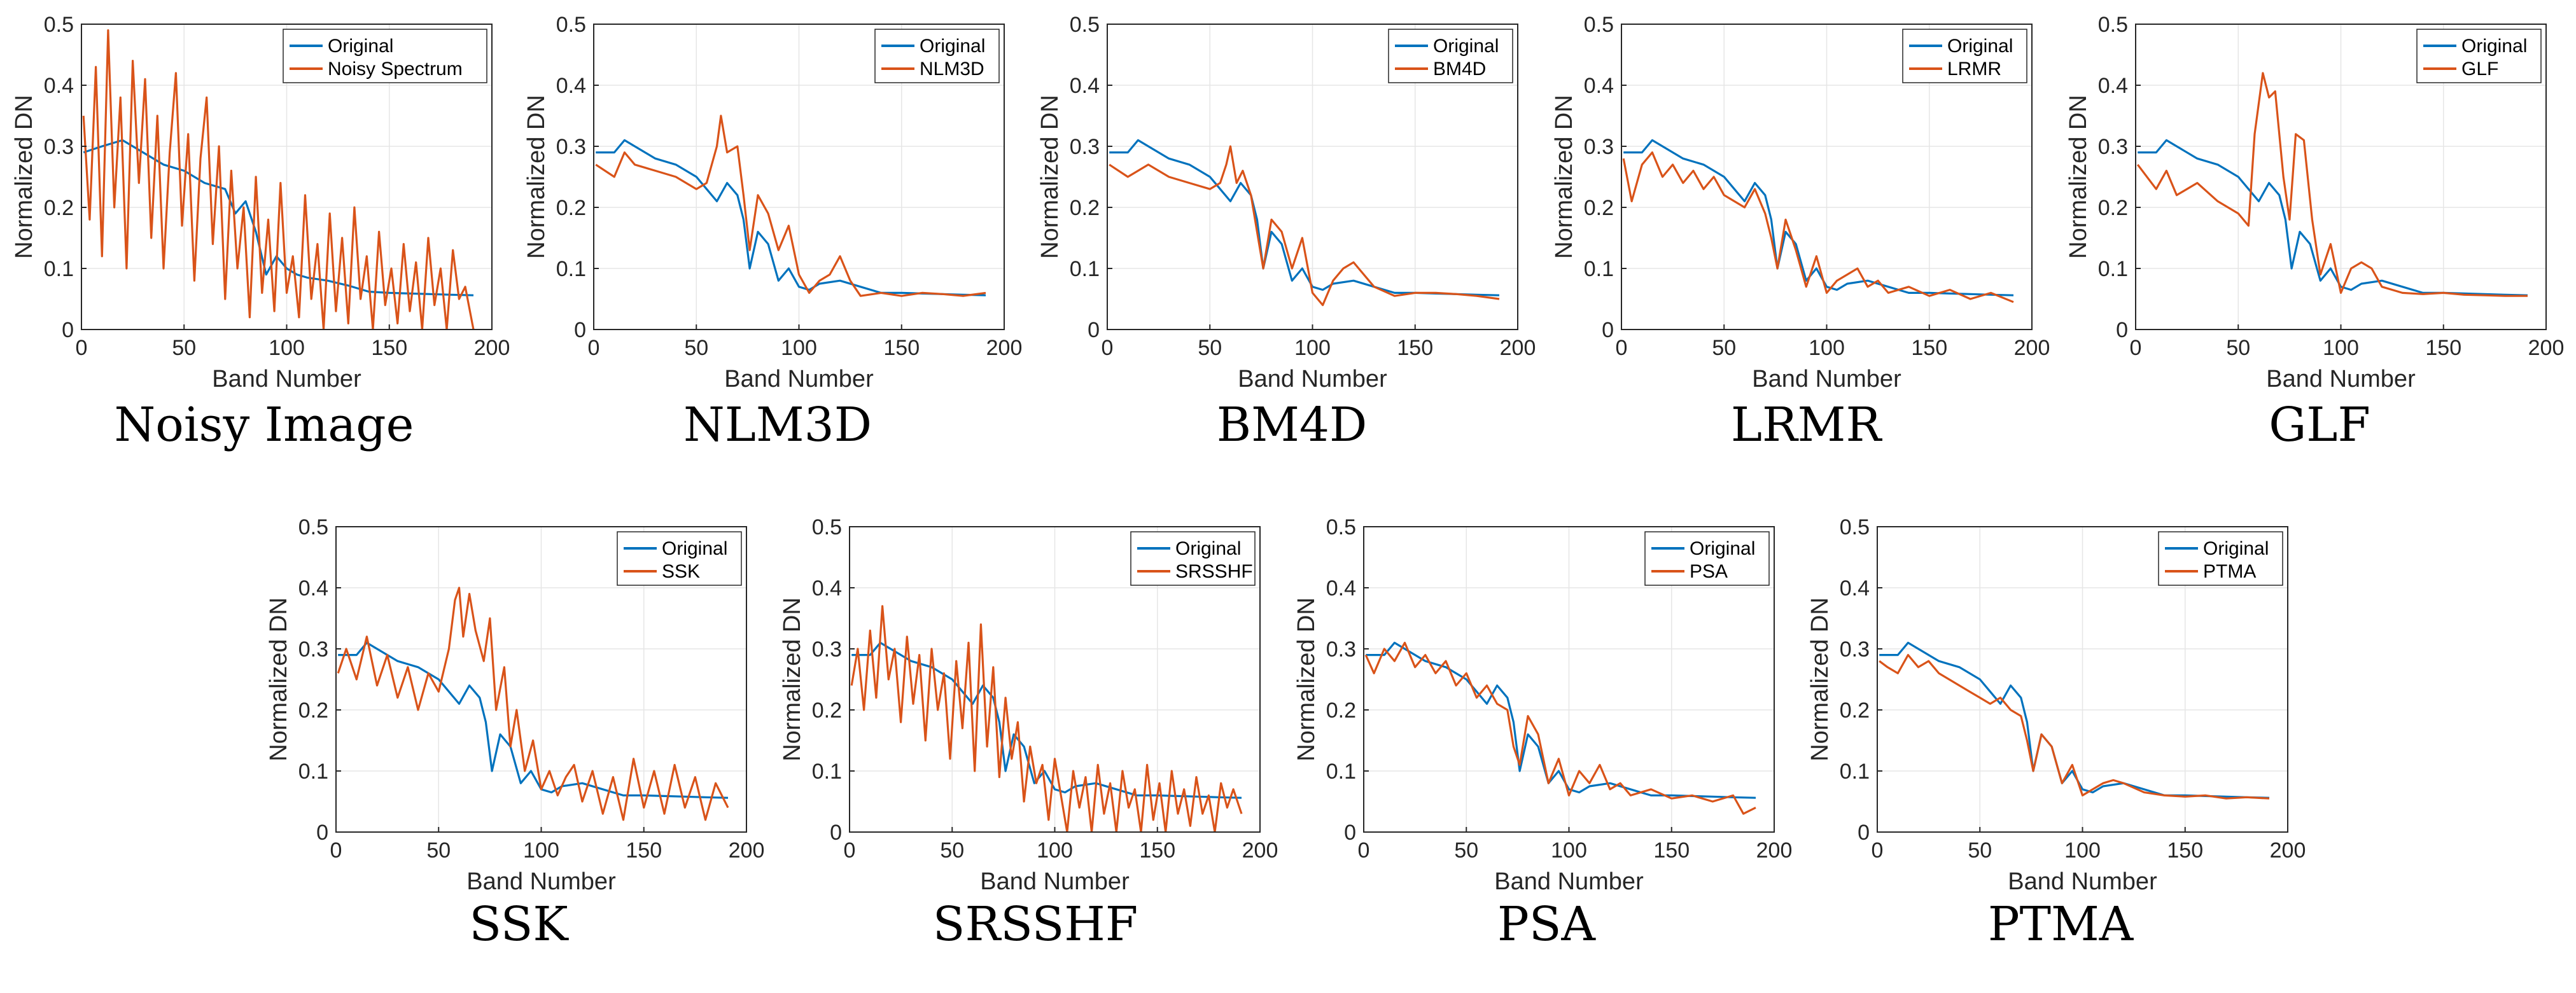  I want to click on panel-caption: PSA, so click(1546, 925).